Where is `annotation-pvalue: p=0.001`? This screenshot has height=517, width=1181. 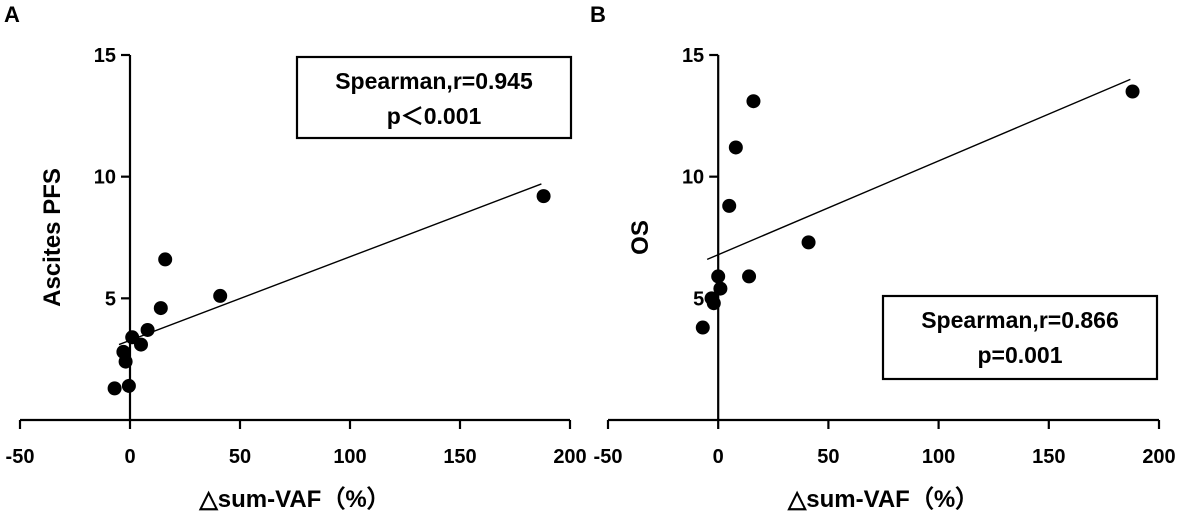
annotation-pvalue: p=0.001 is located at coordinates (1019, 355).